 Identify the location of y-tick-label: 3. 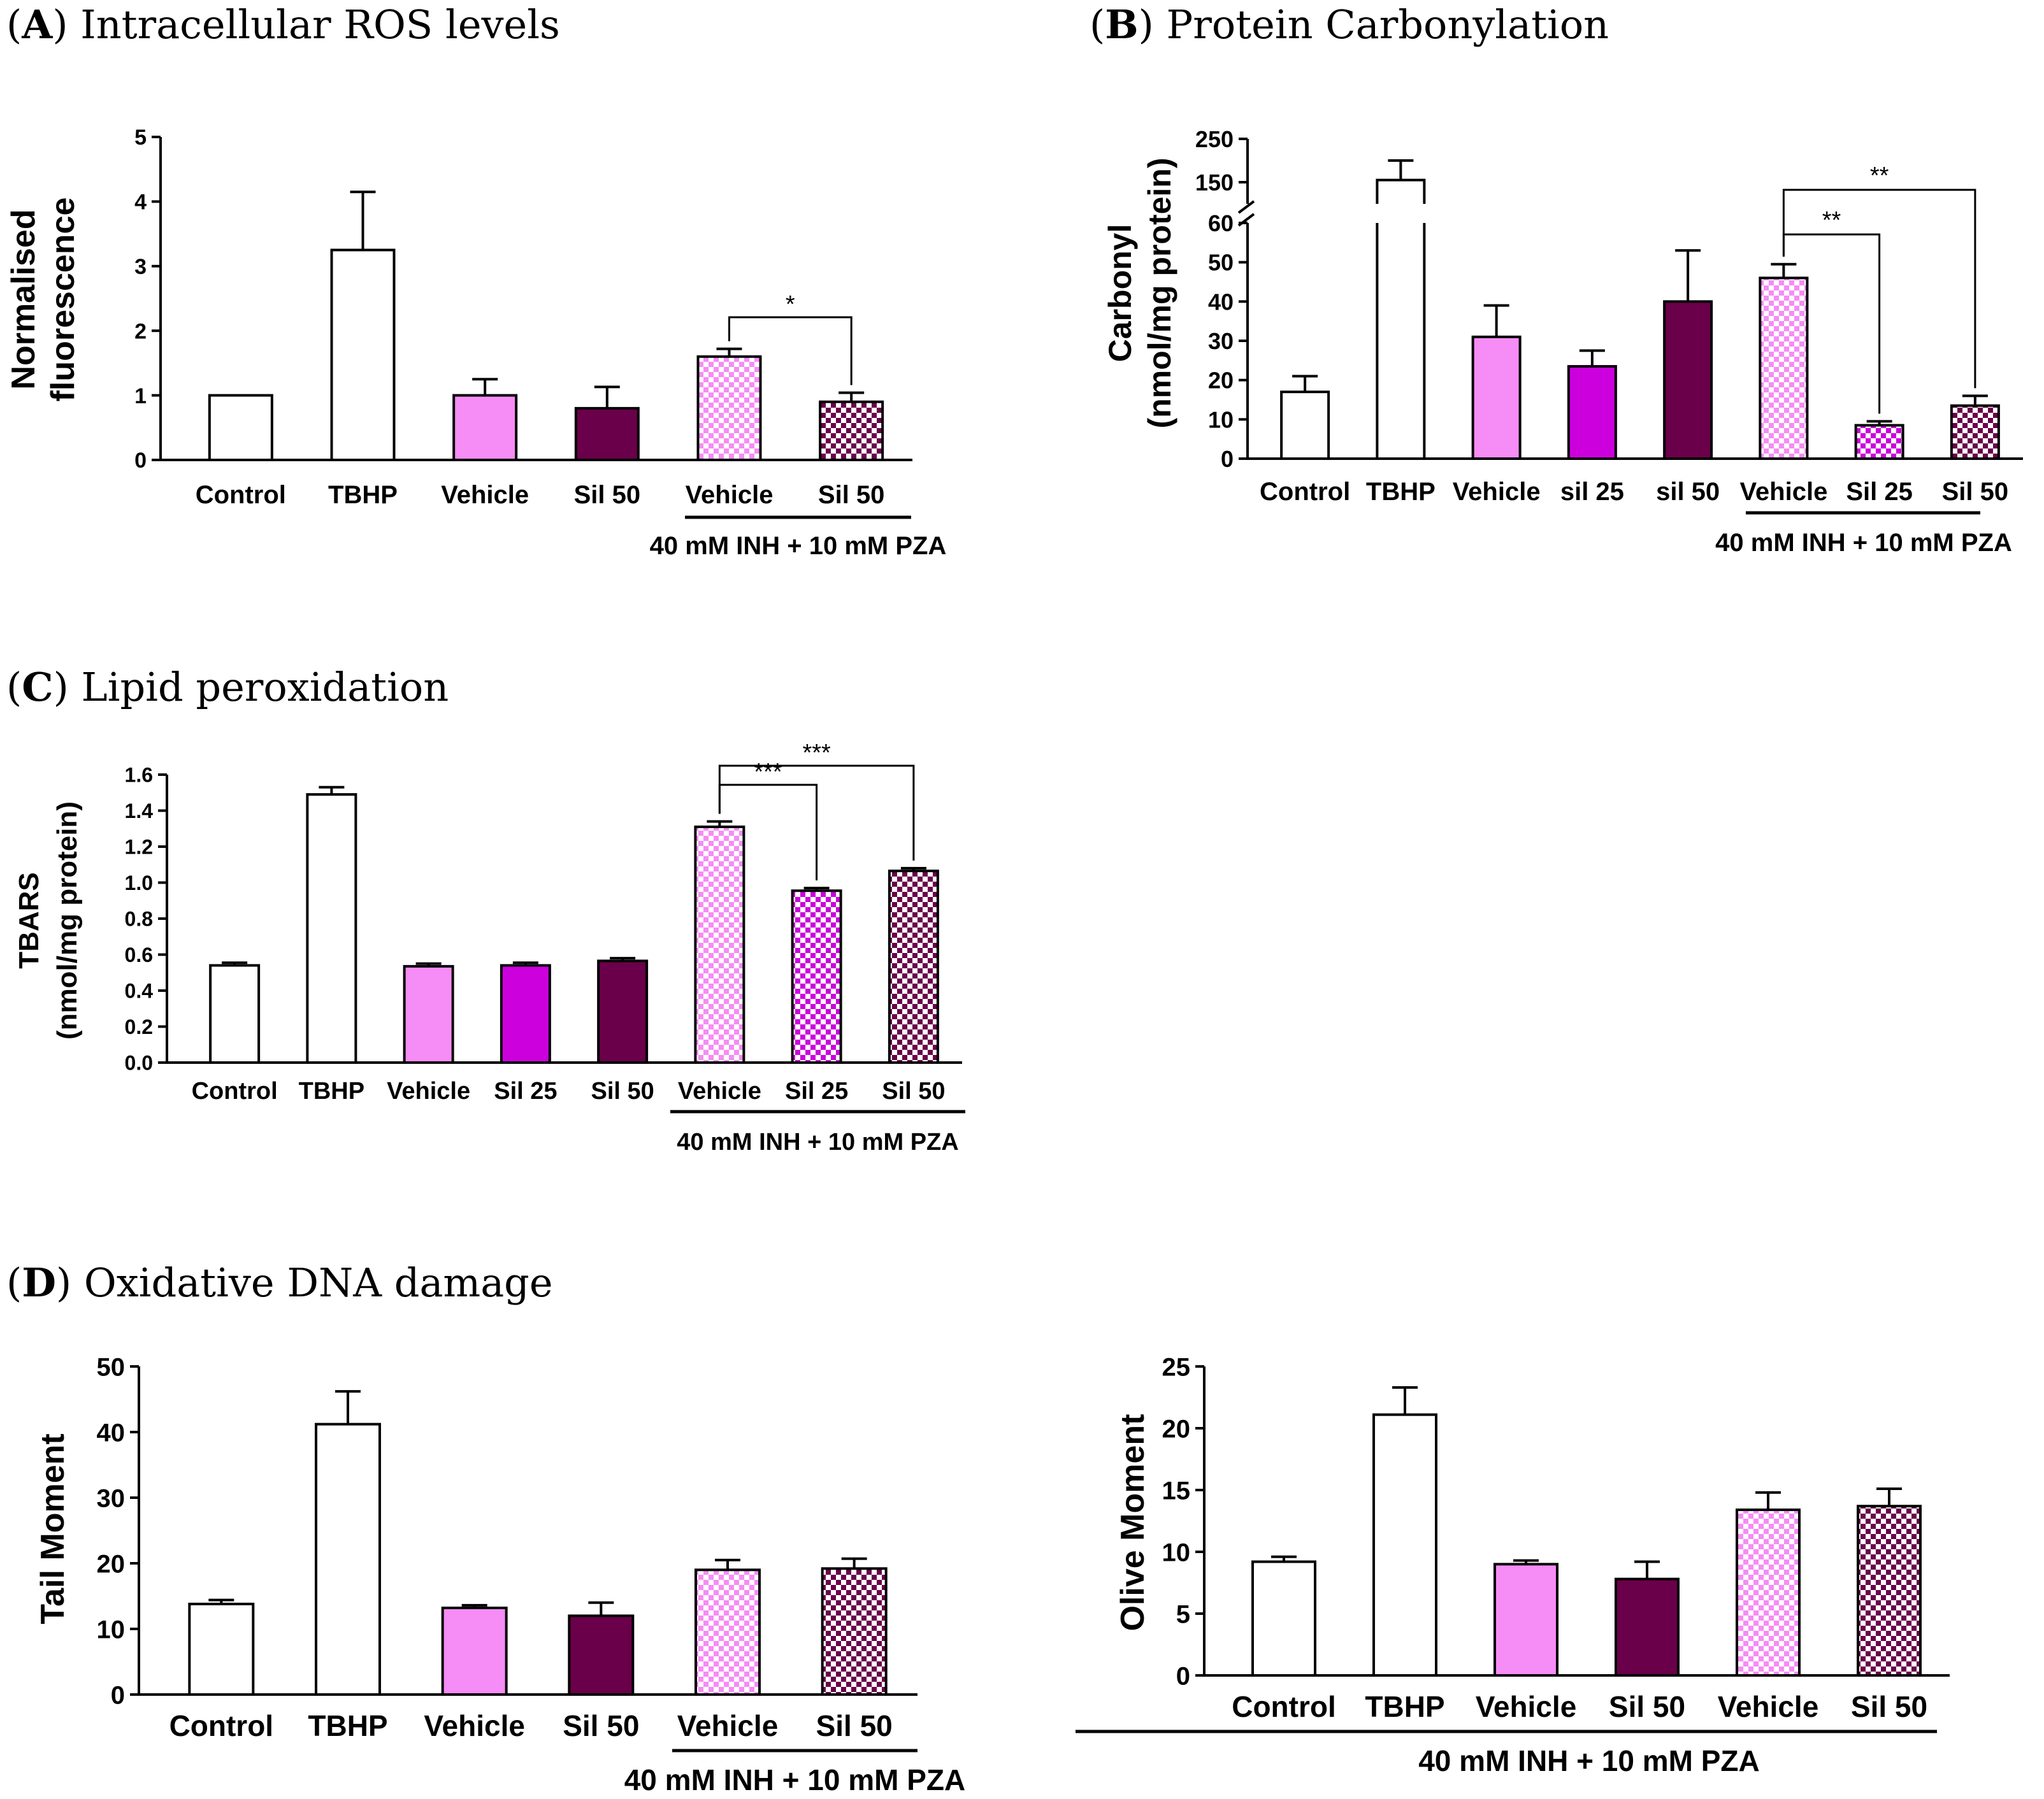
(140, 267).